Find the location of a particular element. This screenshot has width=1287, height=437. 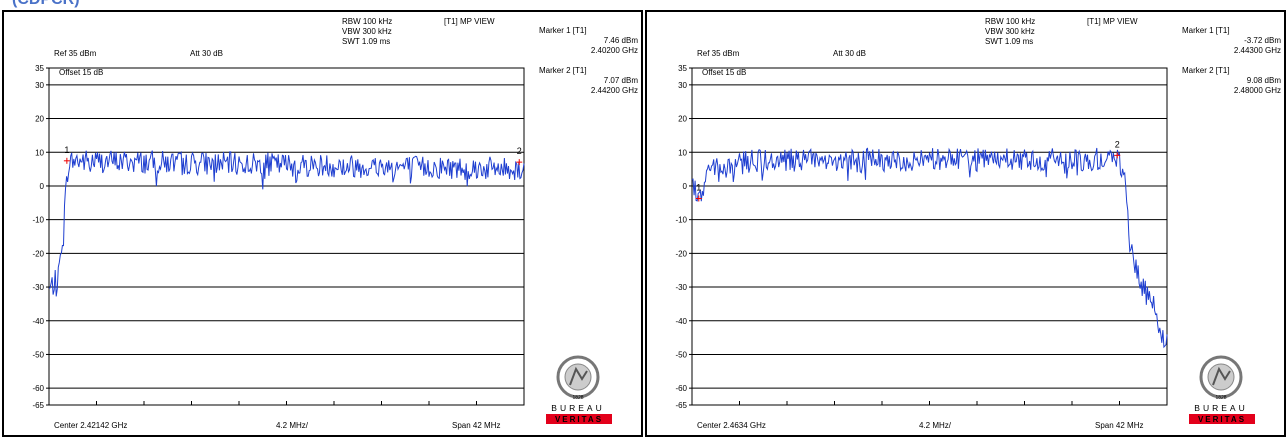

center-freq-label: Center 2.4634 GHz is located at coordinates (731, 425).